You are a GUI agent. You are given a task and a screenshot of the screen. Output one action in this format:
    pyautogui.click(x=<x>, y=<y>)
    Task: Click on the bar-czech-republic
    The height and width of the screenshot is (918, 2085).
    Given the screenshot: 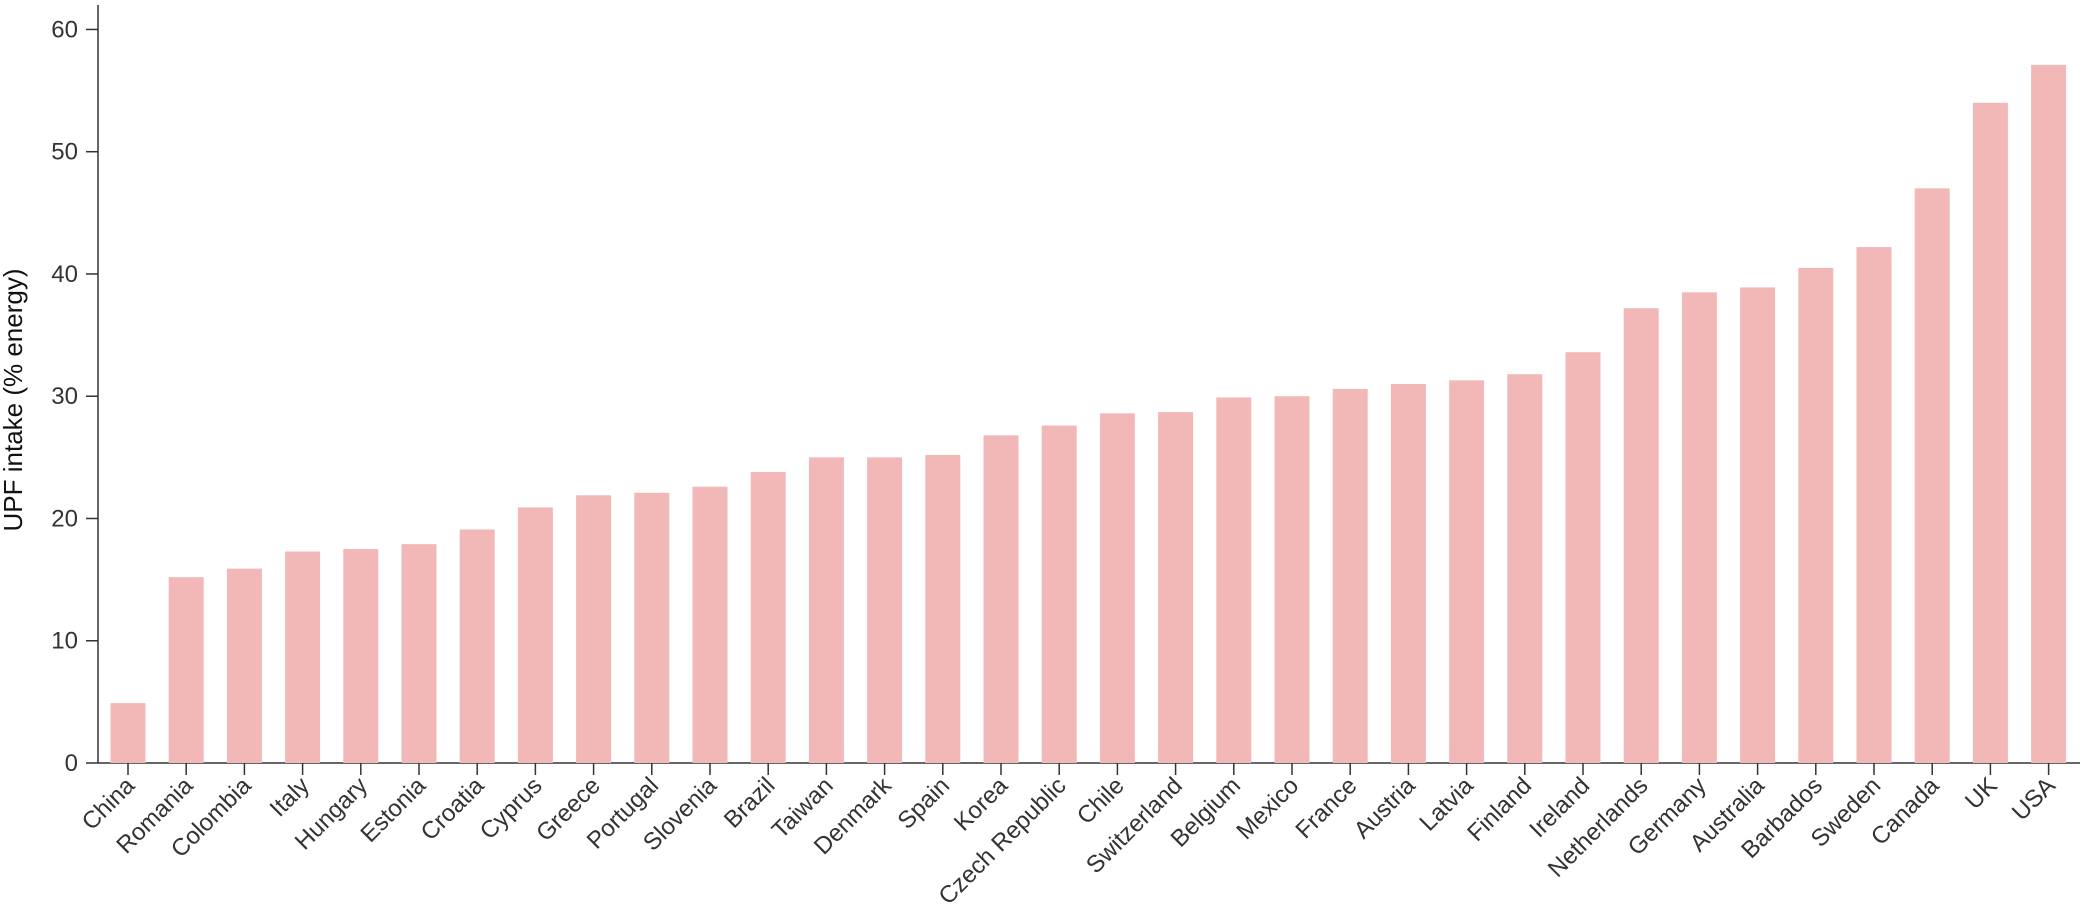 What is the action you would take?
    pyautogui.click(x=1059, y=594)
    